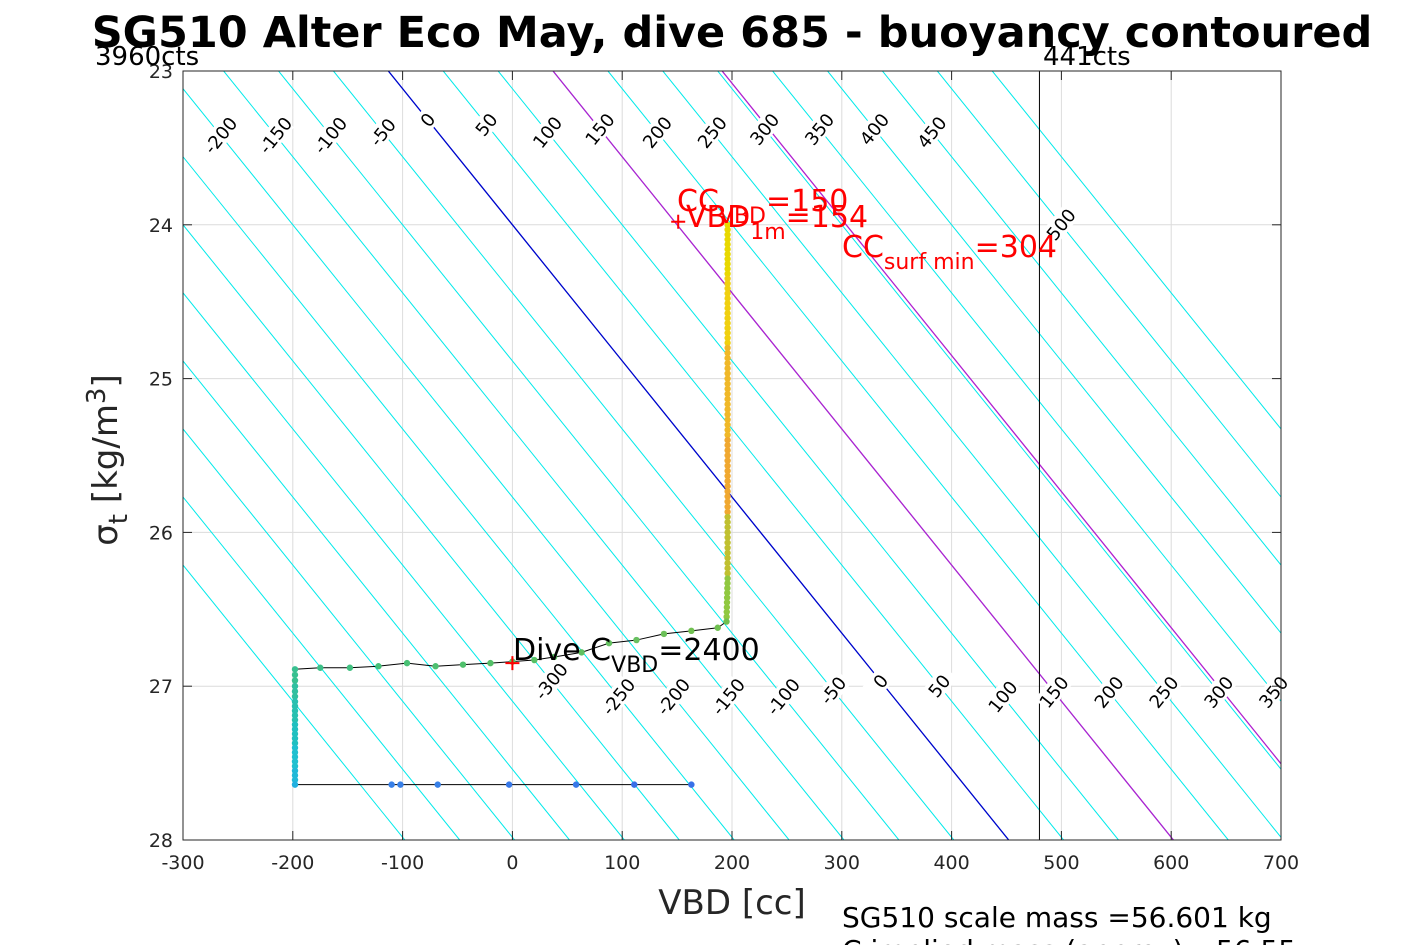 The height and width of the screenshot is (945, 1417). Describe the element at coordinates (1171, 863) in the screenshot. I see `x-tick-label: 600` at that location.